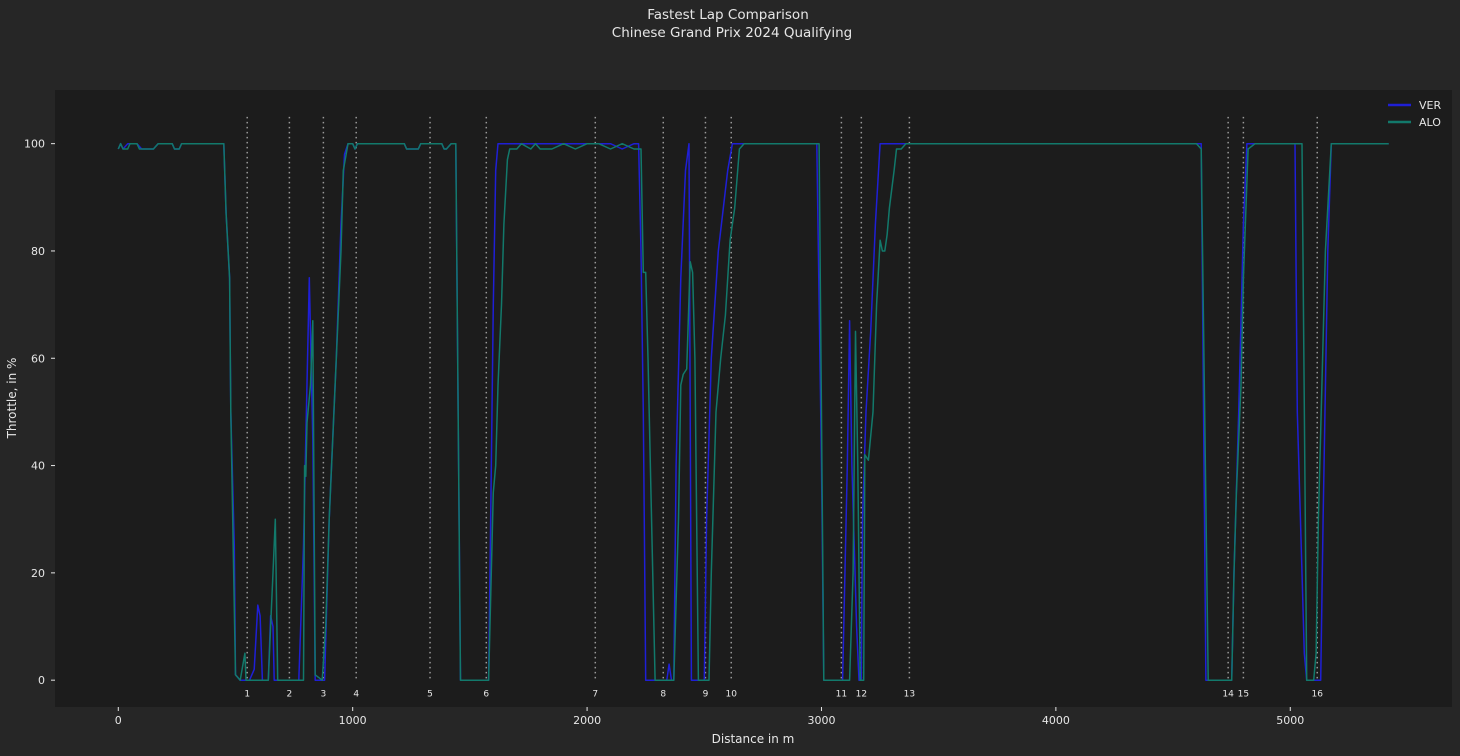 The height and width of the screenshot is (756, 1460). I want to click on legend-label-ver: VER, so click(1430, 105).